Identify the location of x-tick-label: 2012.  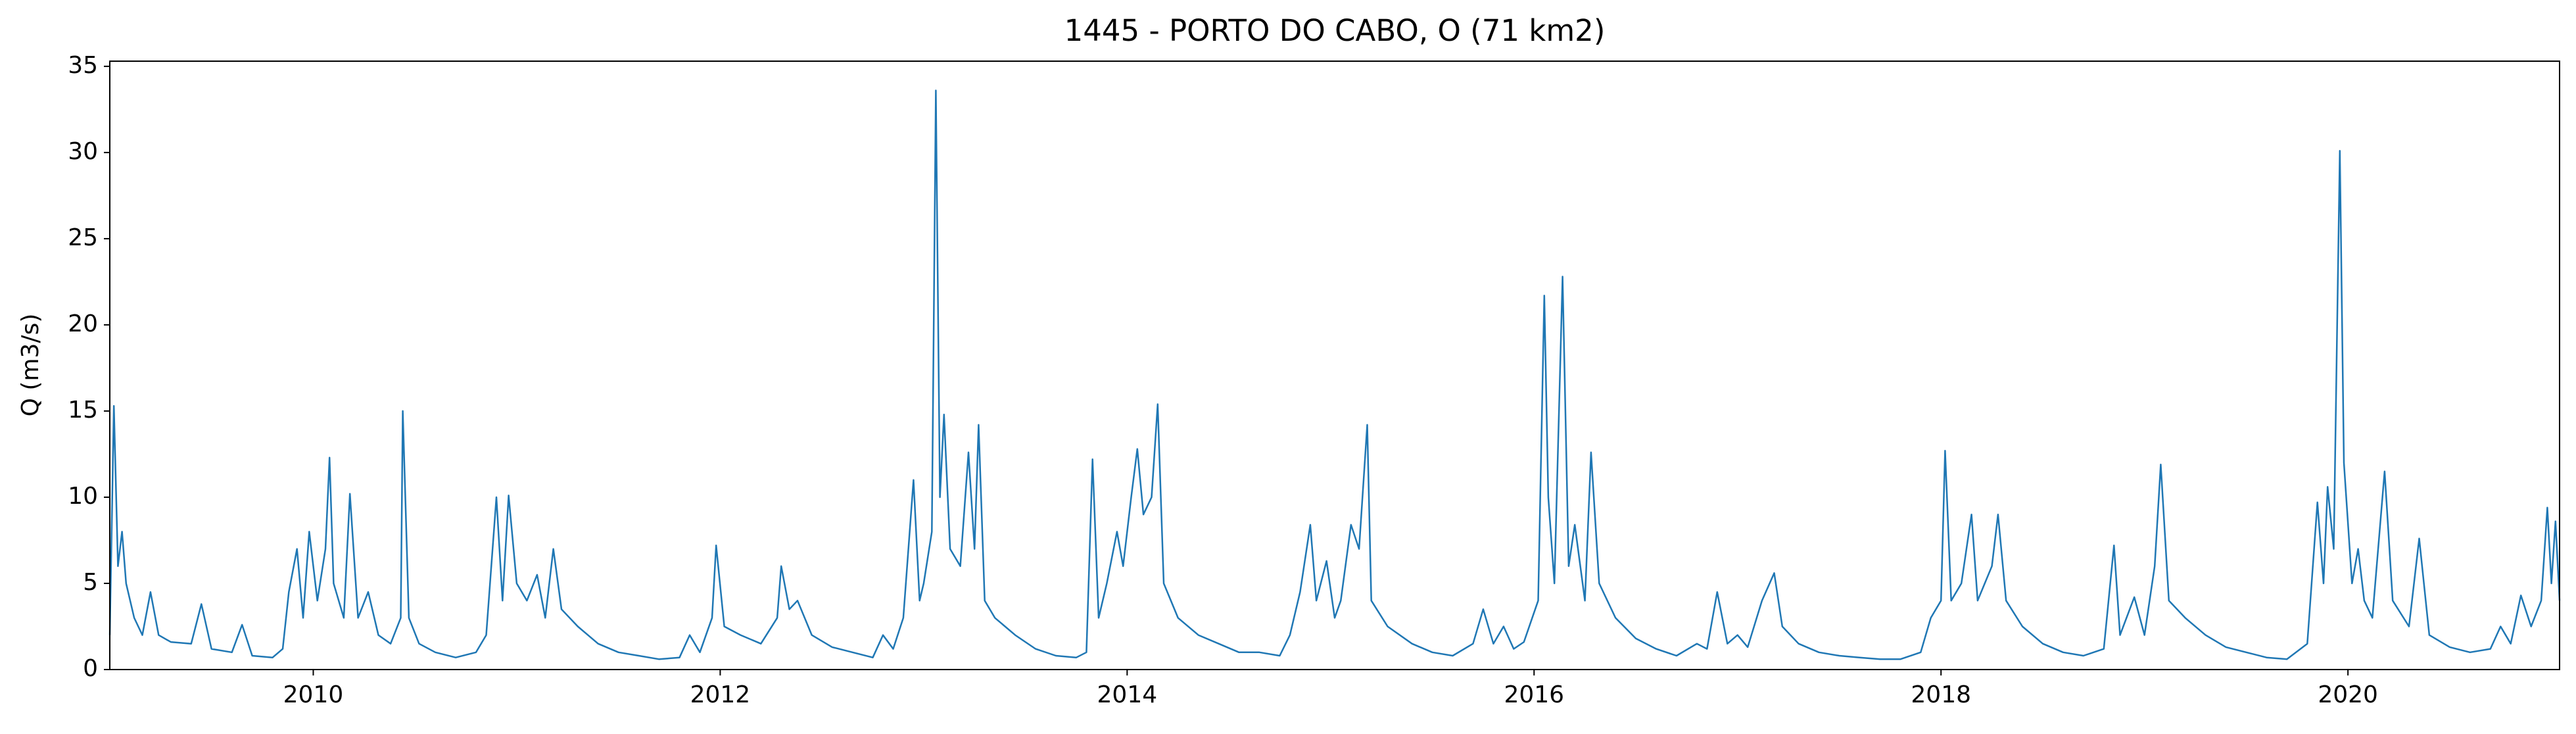
(720, 694).